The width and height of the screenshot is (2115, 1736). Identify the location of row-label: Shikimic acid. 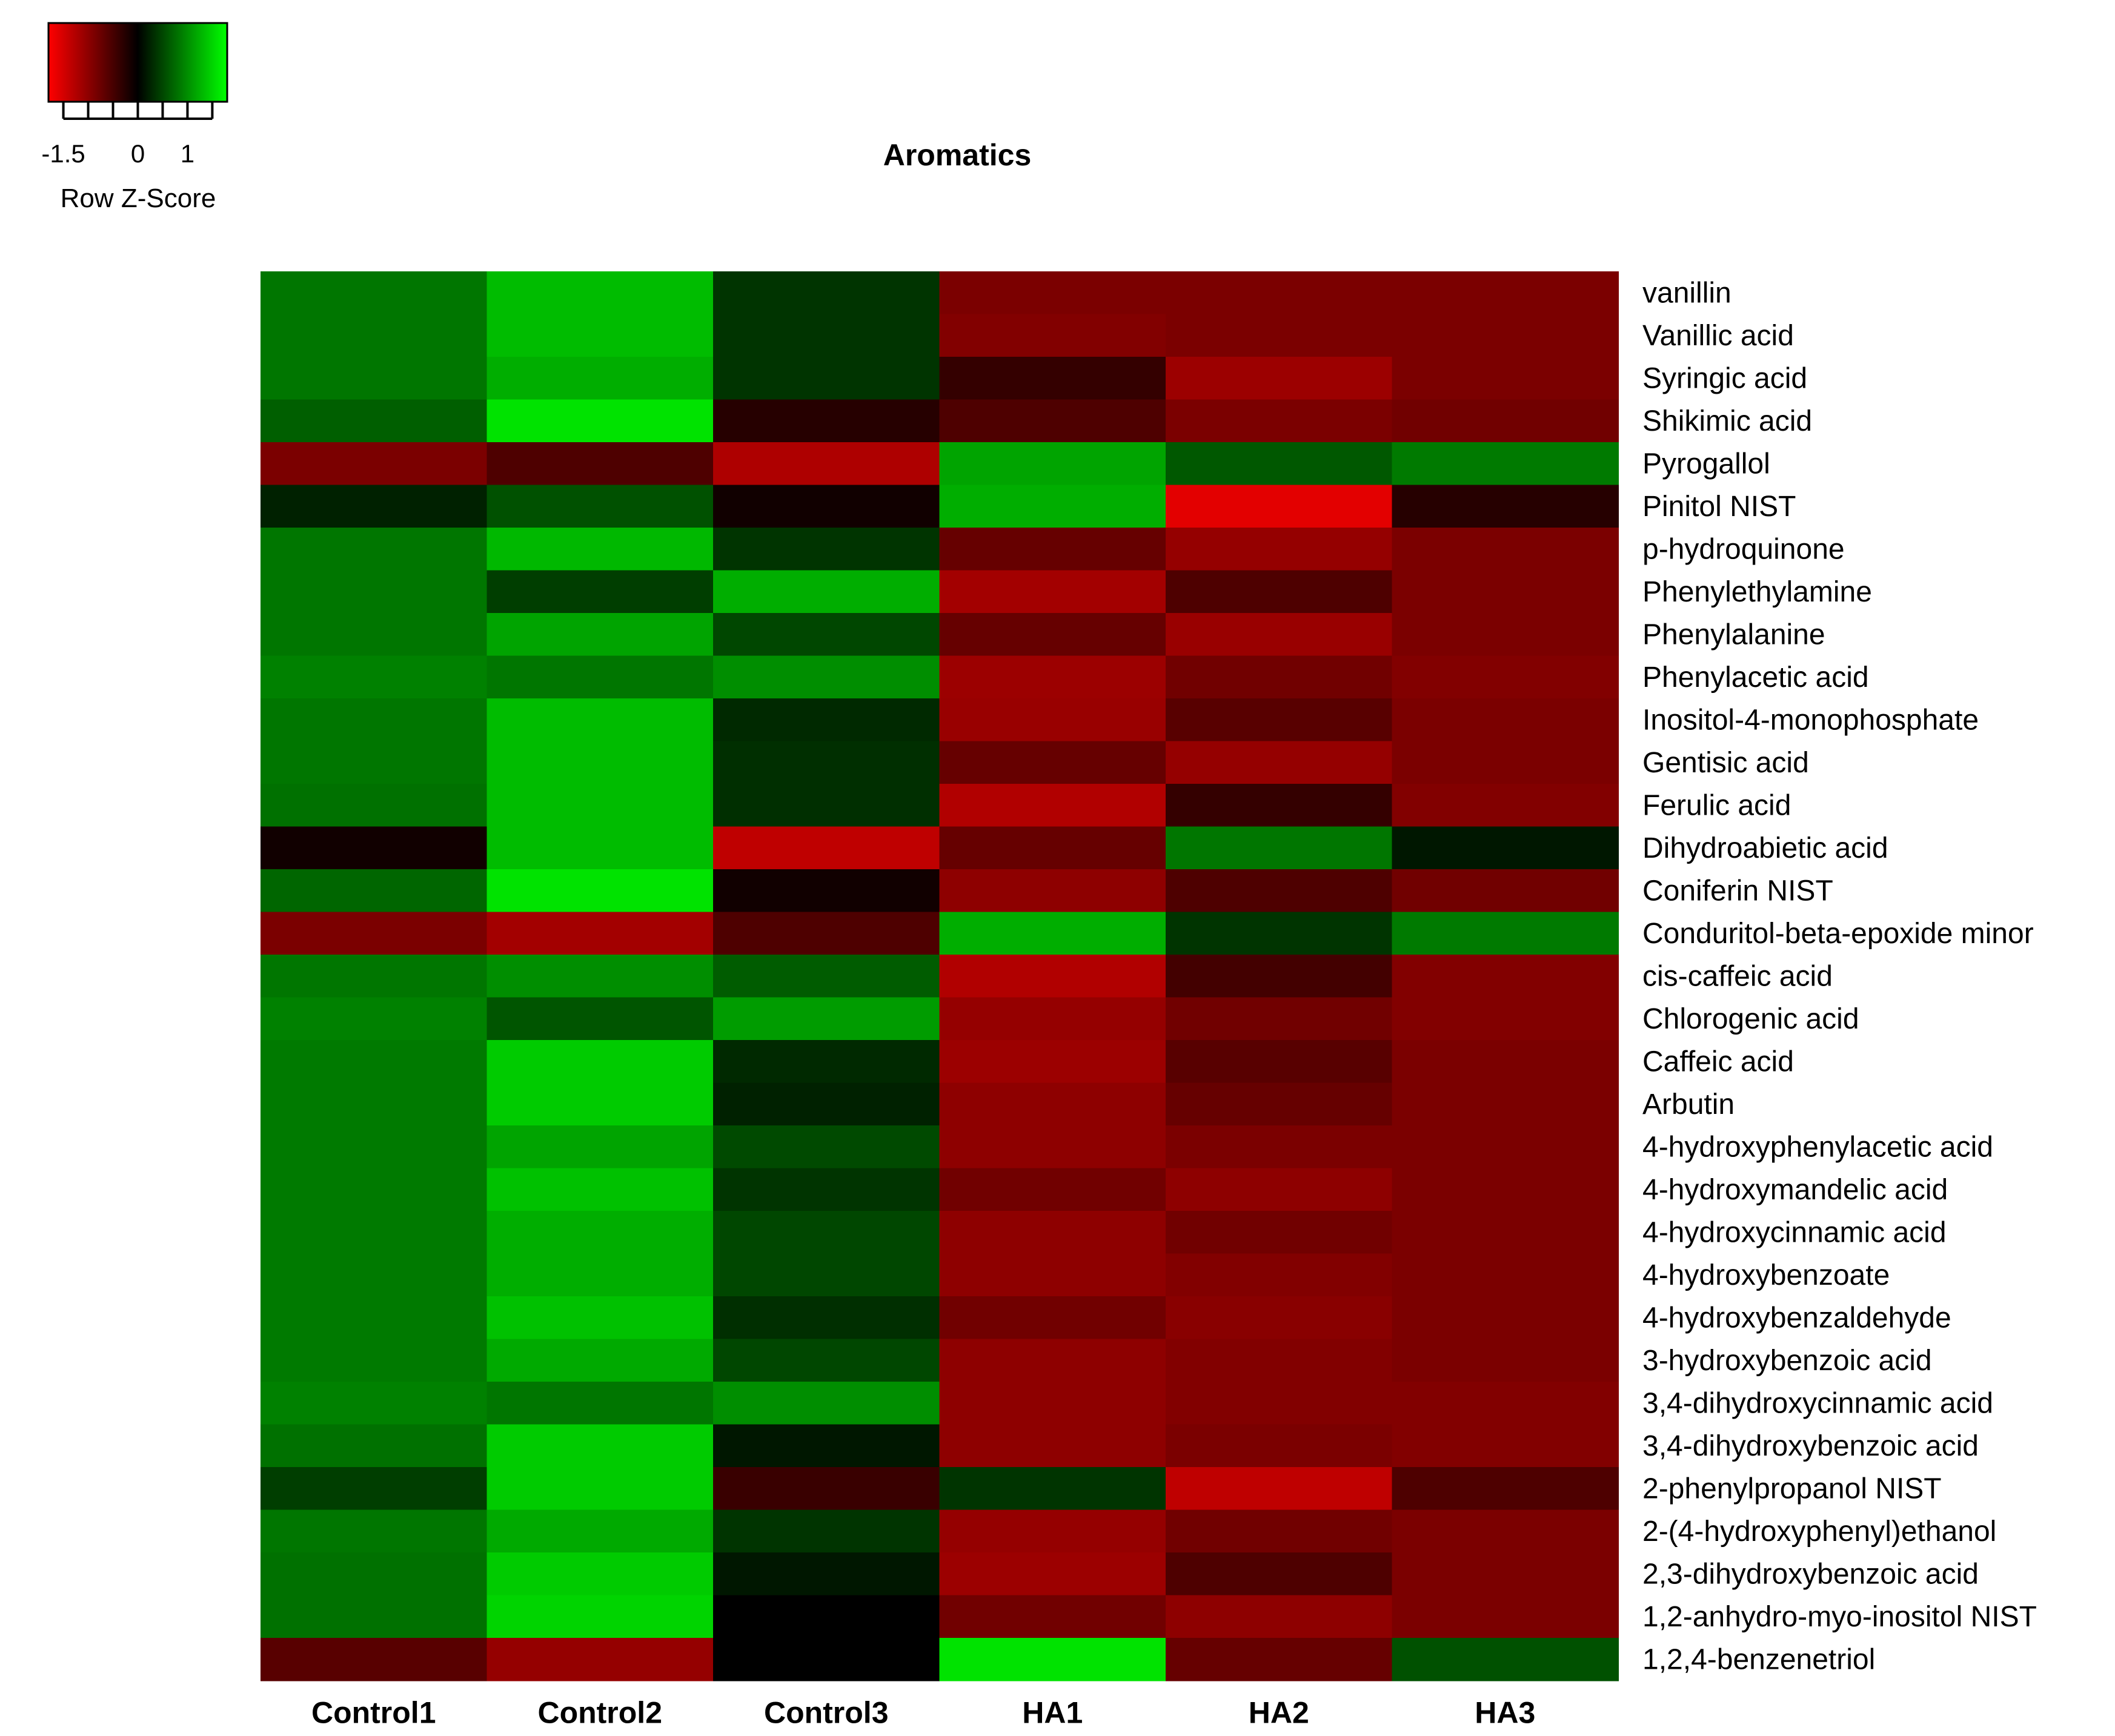
(1727, 421).